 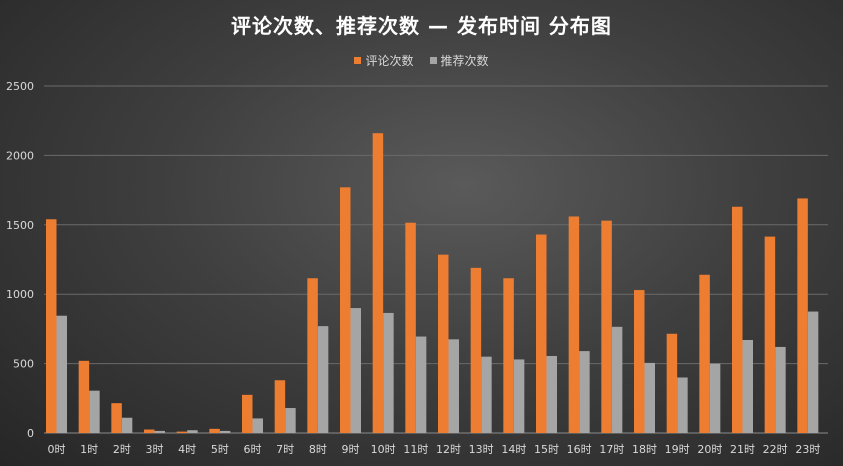 I want to click on legend-label-recommends: 推荐次数, so click(x=464, y=61).